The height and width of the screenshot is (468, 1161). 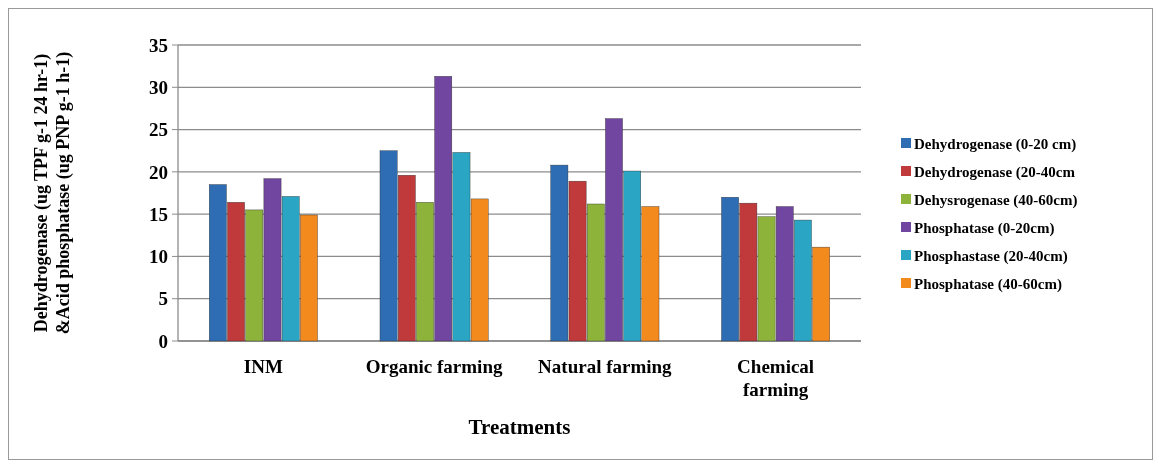 What do you see at coordinates (158, 257) in the screenshot?
I see `y-tick-label: 10` at bounding box center [158, 257].